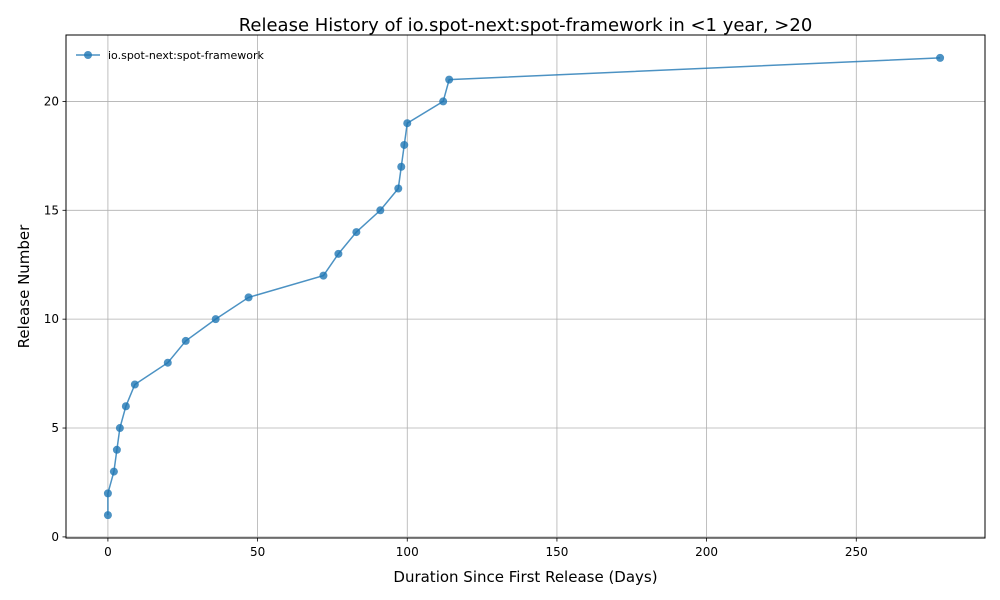  I want to click on x-tick-label: 200, so click(706, 552).